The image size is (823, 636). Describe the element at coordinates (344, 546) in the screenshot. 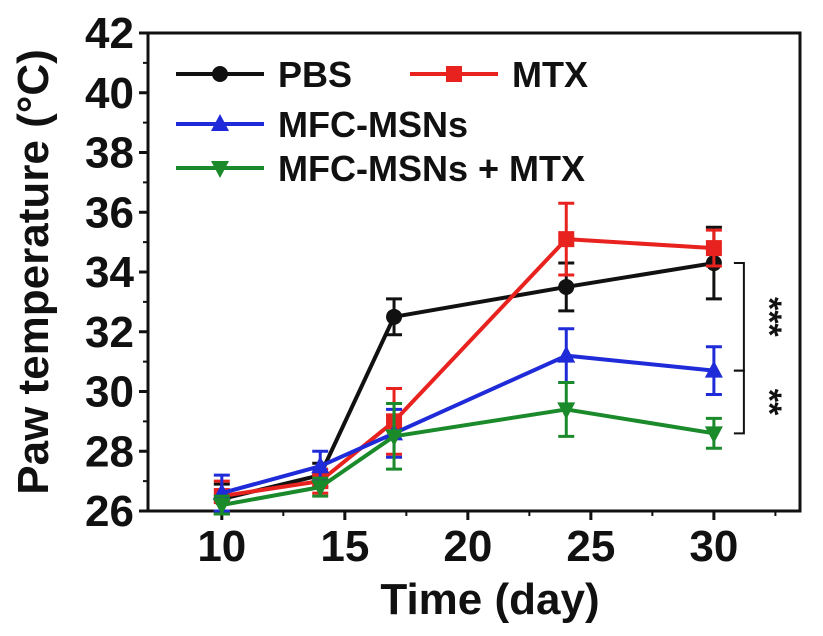

I see `x-tick-label: 15` at that location.